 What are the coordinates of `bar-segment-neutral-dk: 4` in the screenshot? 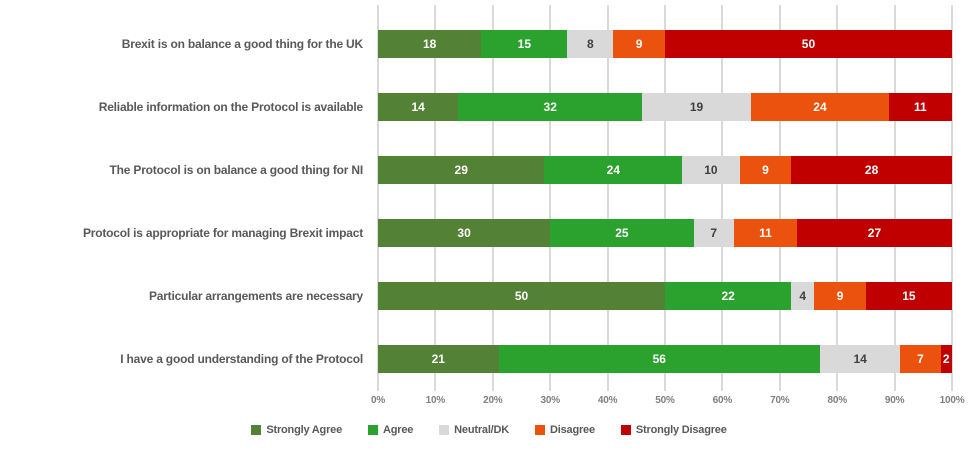 It's located at (803, 295).